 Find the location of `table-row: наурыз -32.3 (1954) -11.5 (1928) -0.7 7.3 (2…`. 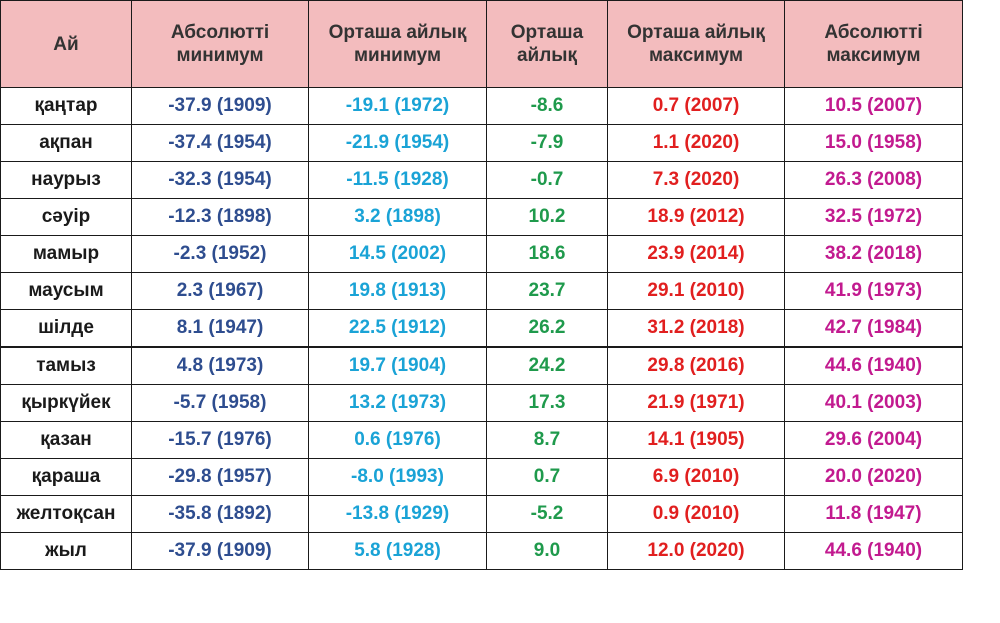

table-row: наурыз -32.3 (1954) -11.5 (1928) -0.7 7.3 (2… is located at coordinates (481, 180).